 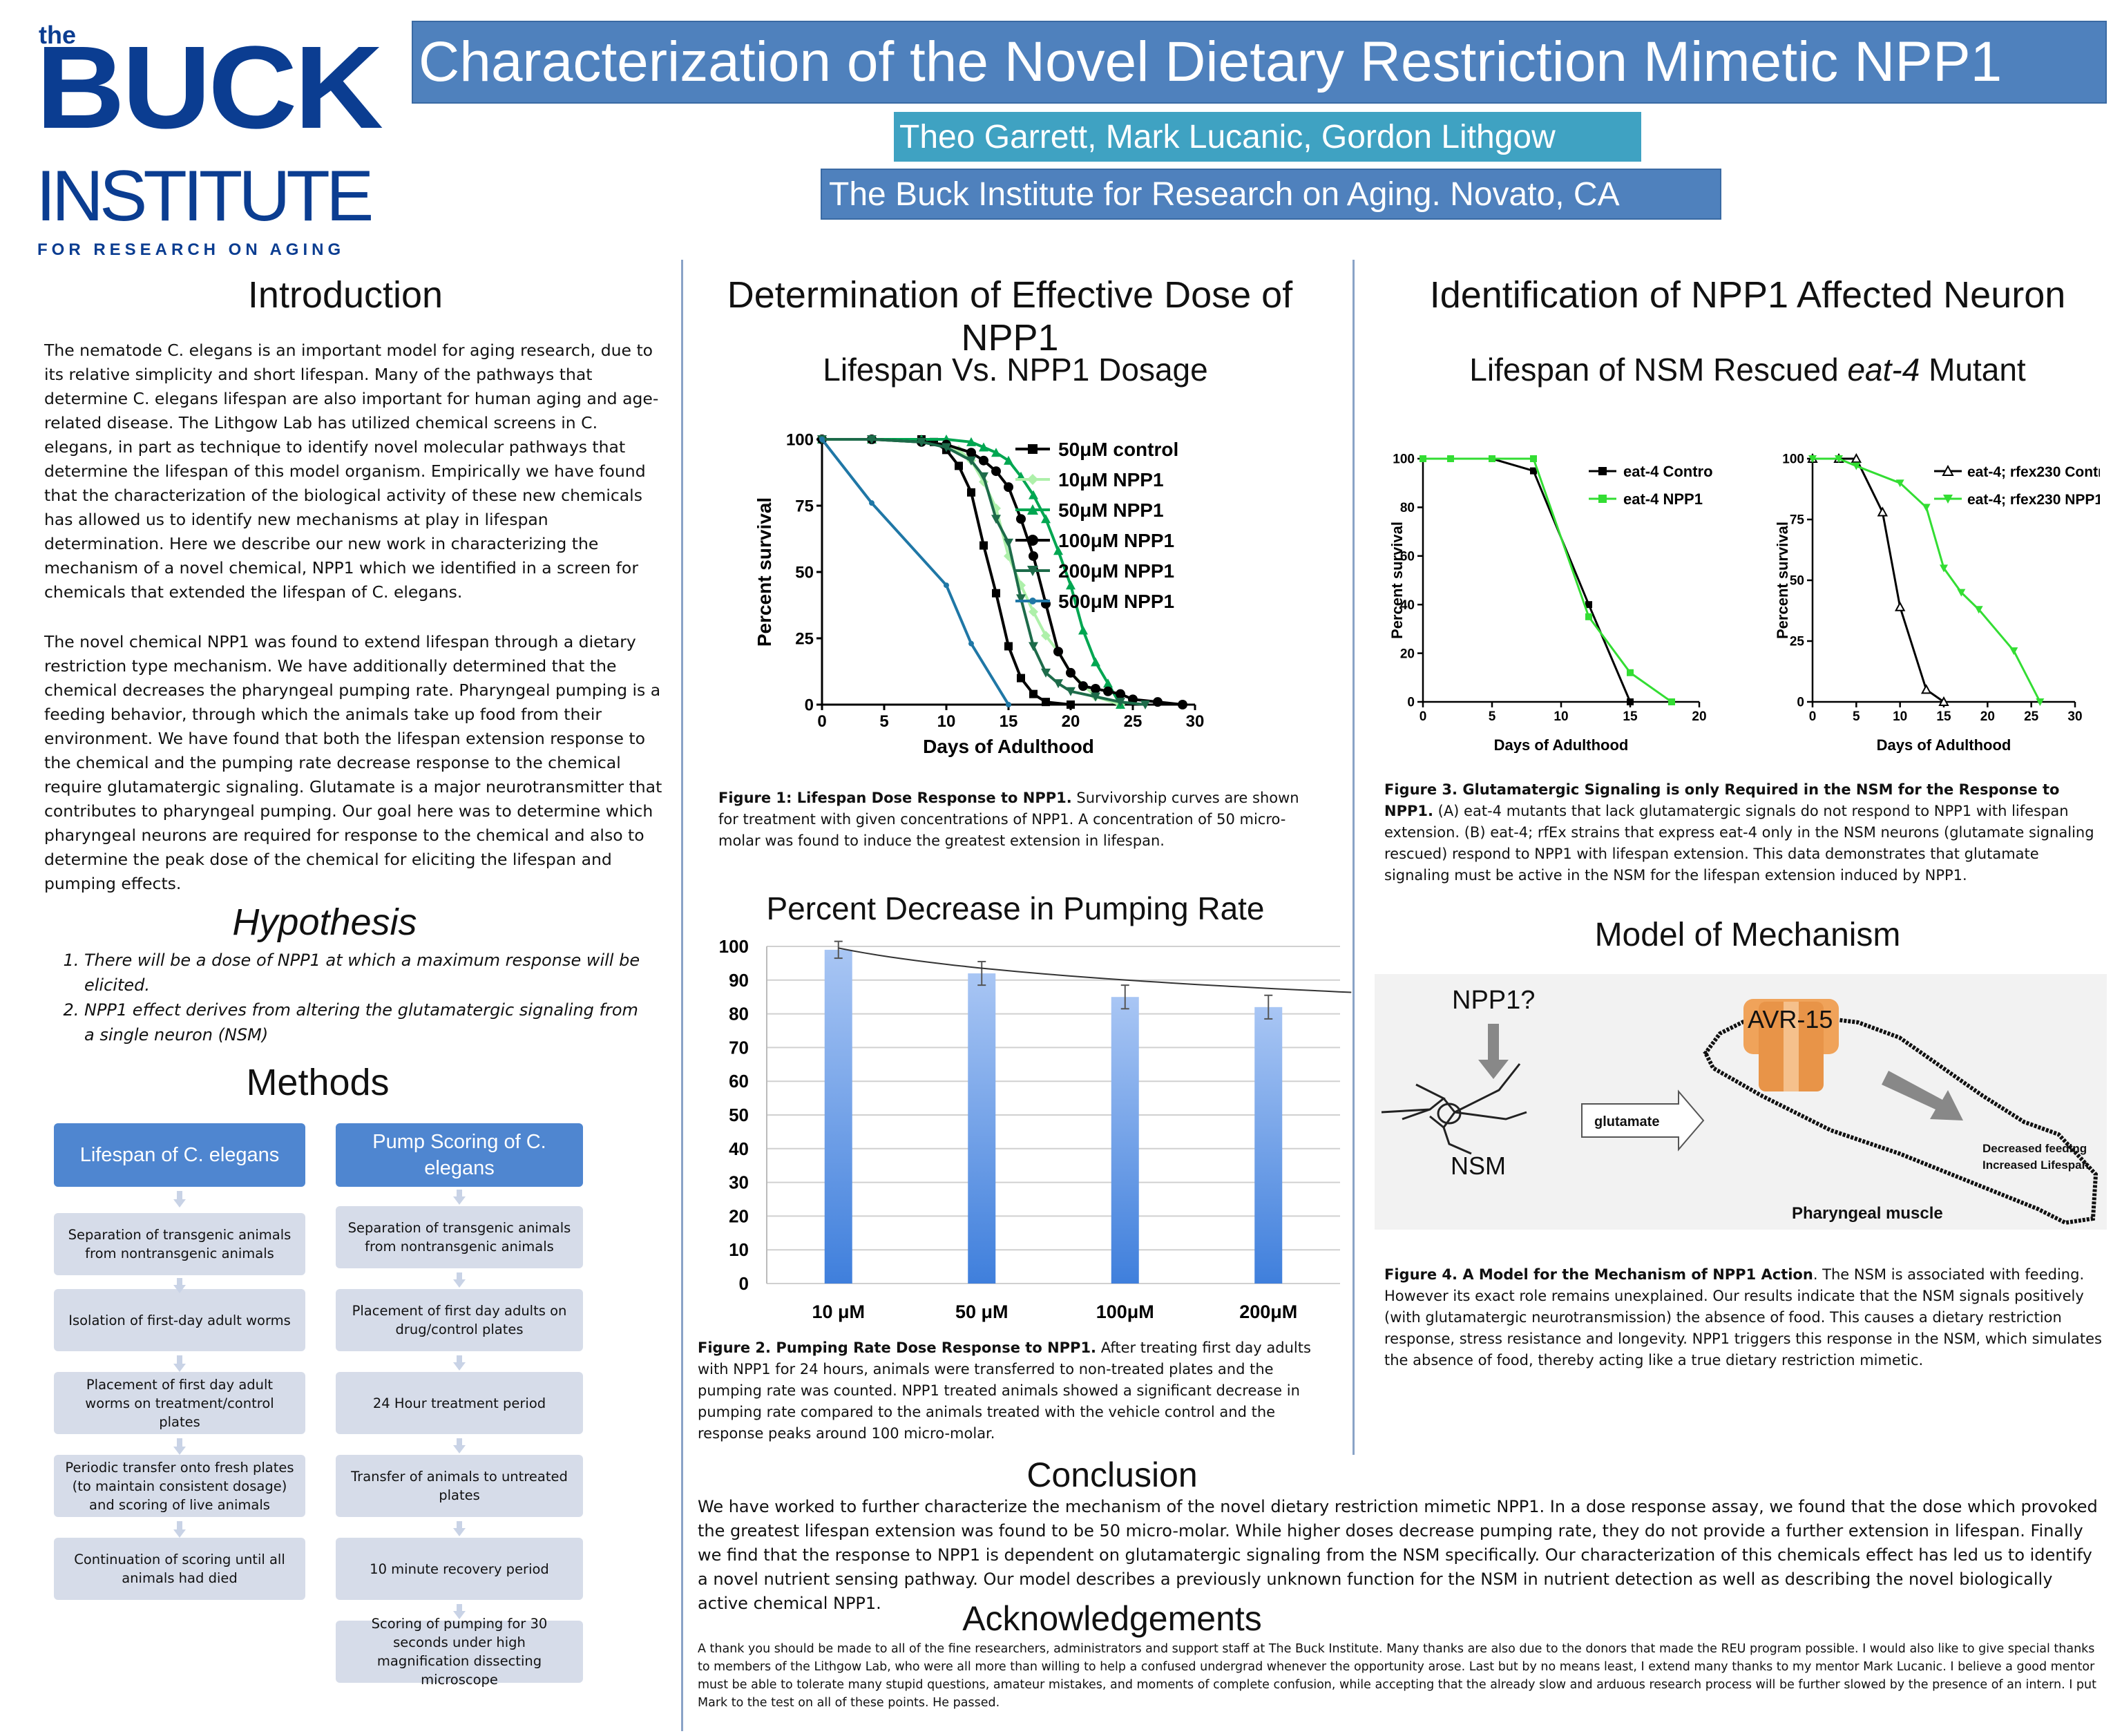 What do you see at coordinates (982, 1311) in the screenshot?
I see `x-tick-label: 50 μM` at bounding box center [982, 1311].